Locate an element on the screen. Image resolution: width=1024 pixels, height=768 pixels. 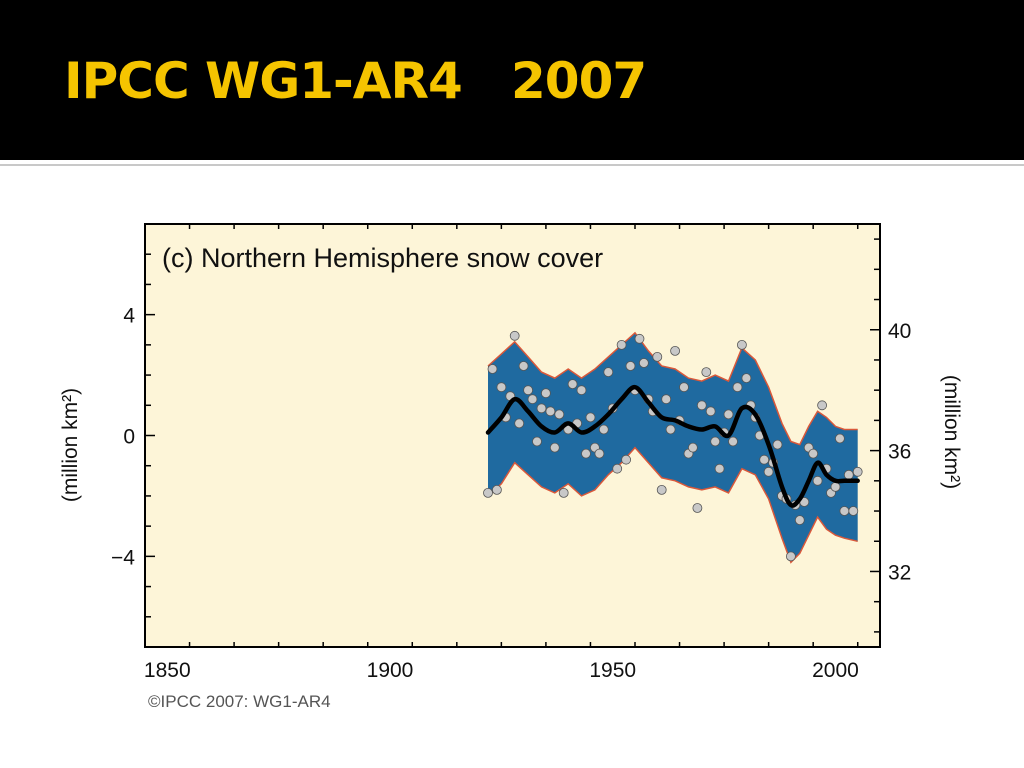
y-tick-label-right: 36 is located at coordinates (899, 452).